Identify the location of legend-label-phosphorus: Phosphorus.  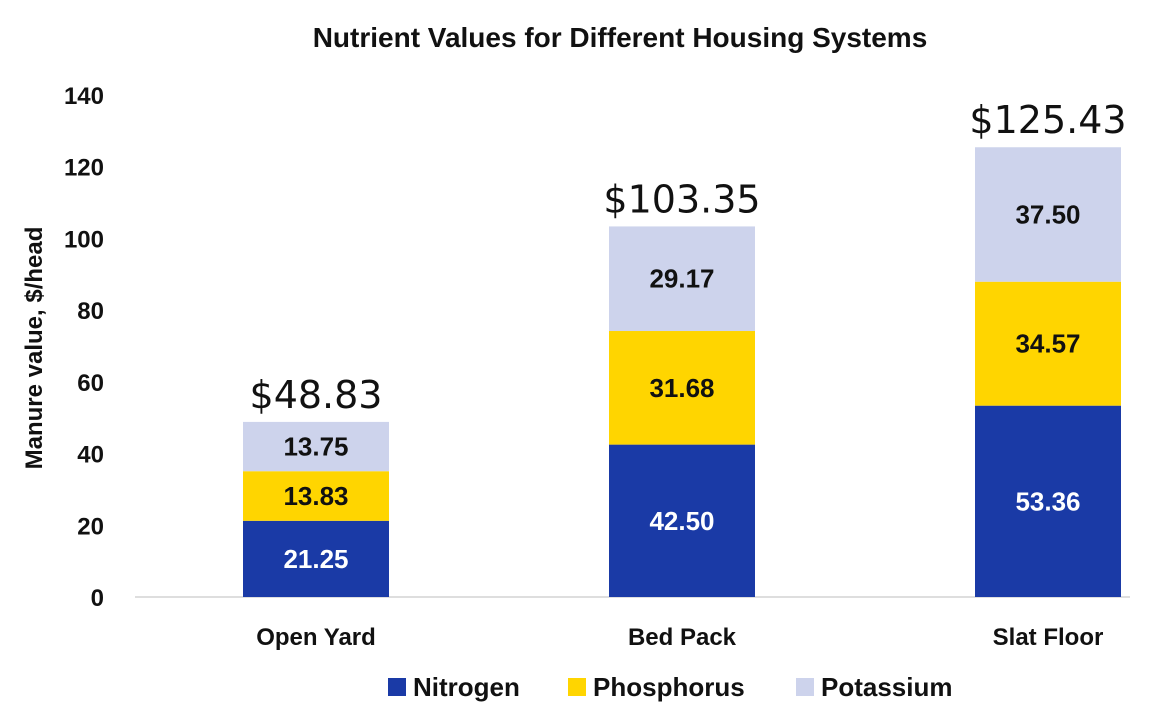
(669, 687).